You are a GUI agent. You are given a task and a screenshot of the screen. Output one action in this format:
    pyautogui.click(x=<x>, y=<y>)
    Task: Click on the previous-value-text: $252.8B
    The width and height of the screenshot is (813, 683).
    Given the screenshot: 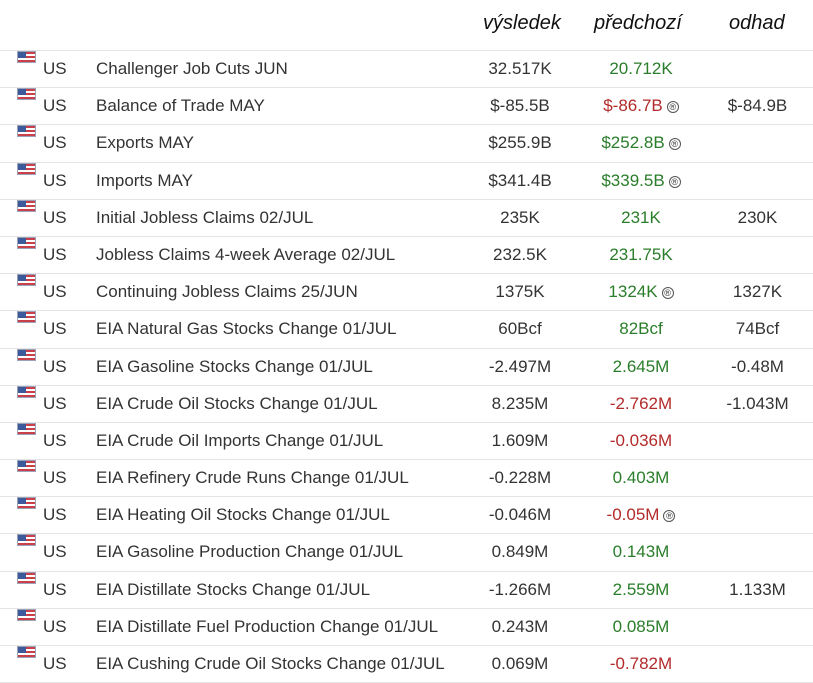 What is the action you would take?
    pyautogui.click(x=633, y=143)
    